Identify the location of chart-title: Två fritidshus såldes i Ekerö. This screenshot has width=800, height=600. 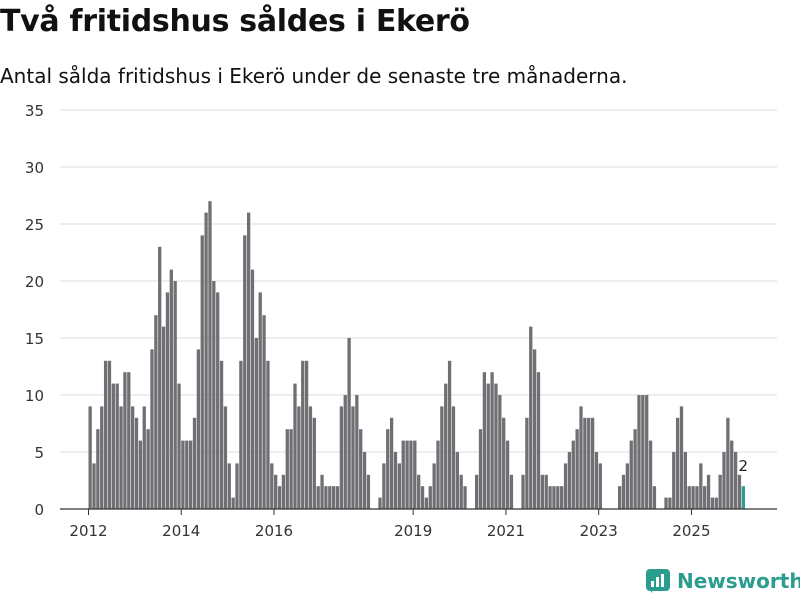
(235, 21).